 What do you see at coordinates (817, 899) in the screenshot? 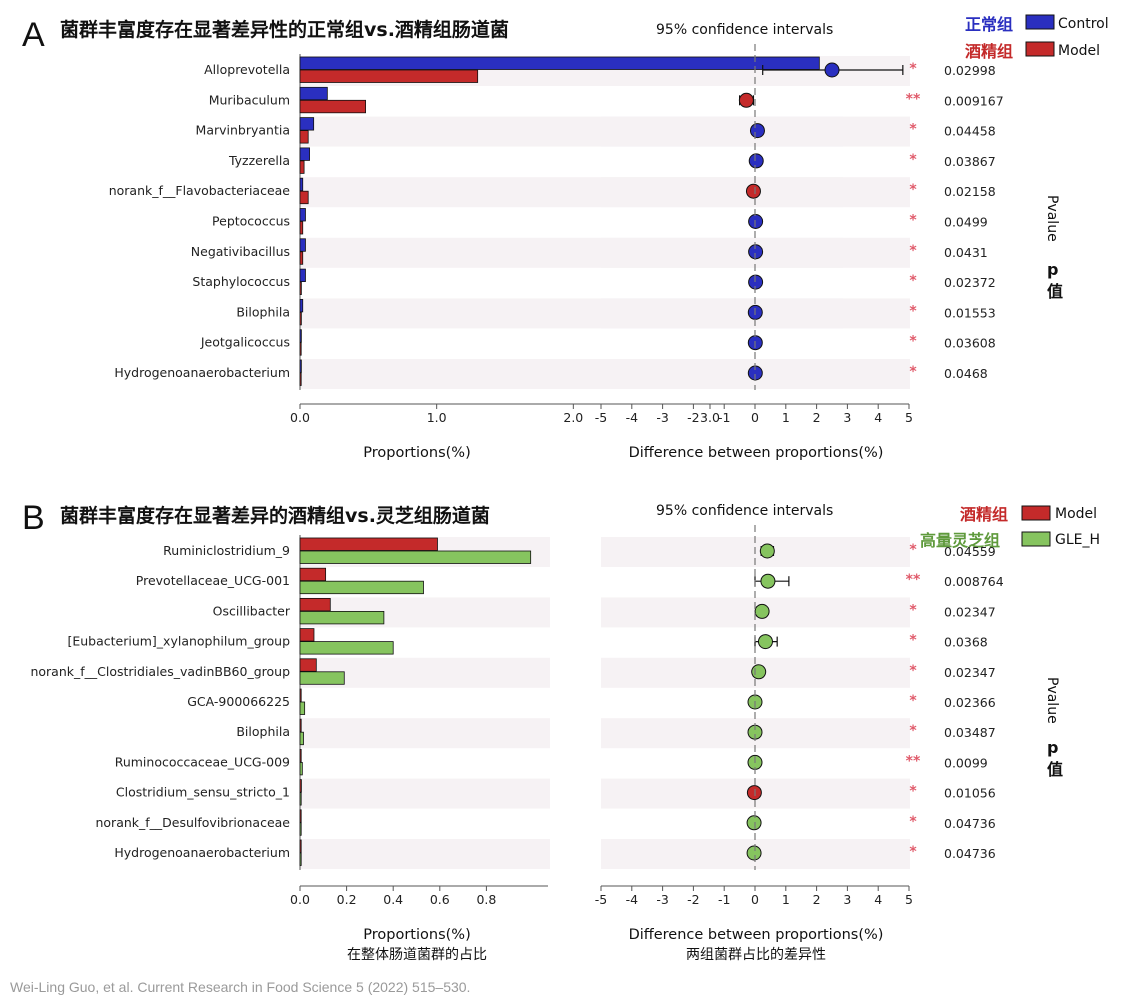
I see `diff-x-tick-label: 2` at bounding box center [817, 899].